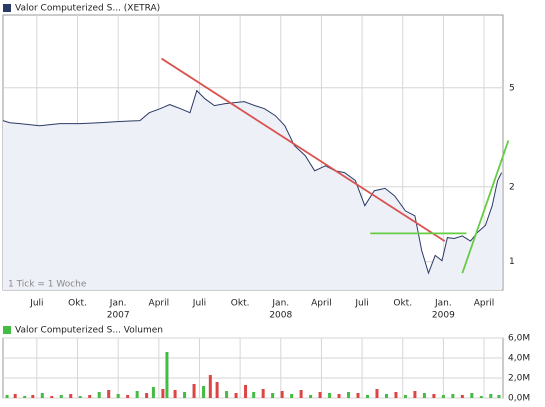 The width and height of the screenshot is (545, 407). Describe the element at coordinates (253, 368) in the screenshot. I see `volume-panel` at that location.